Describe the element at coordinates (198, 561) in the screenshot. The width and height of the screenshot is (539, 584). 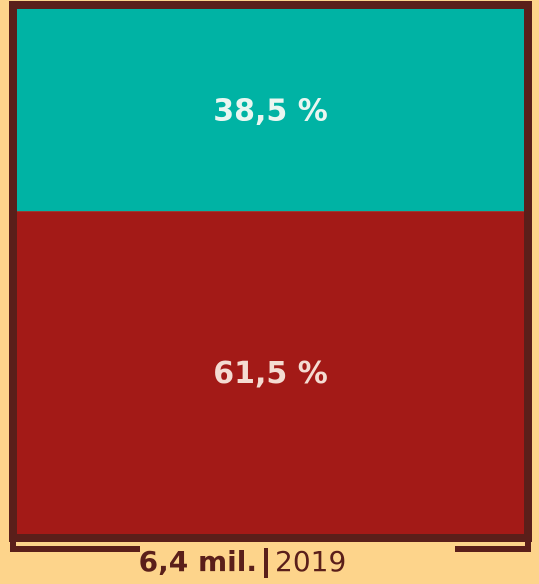
I see `total-label: 6,4 mil.` at that location.